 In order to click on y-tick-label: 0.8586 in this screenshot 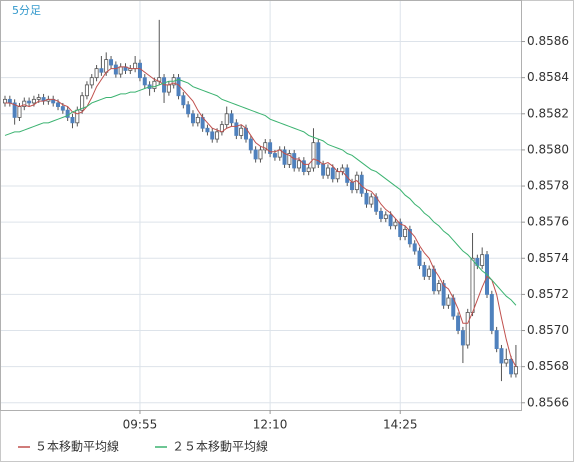, I will do `click(548, 41)`.